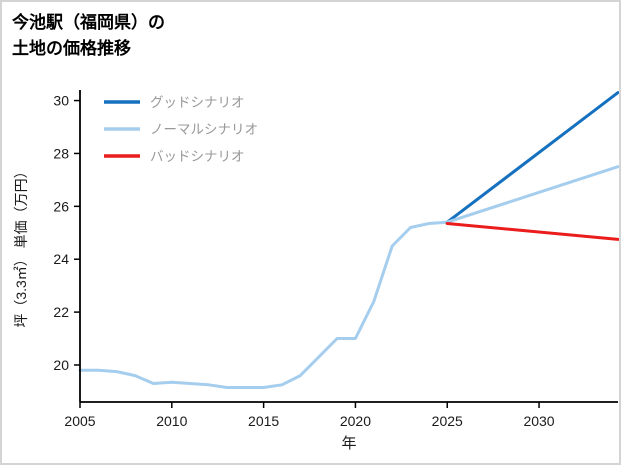  What do you see at coordinates (348, 443) in the screenshot?
I see `x-axis-label: 年` at bounding box center [348, 443].